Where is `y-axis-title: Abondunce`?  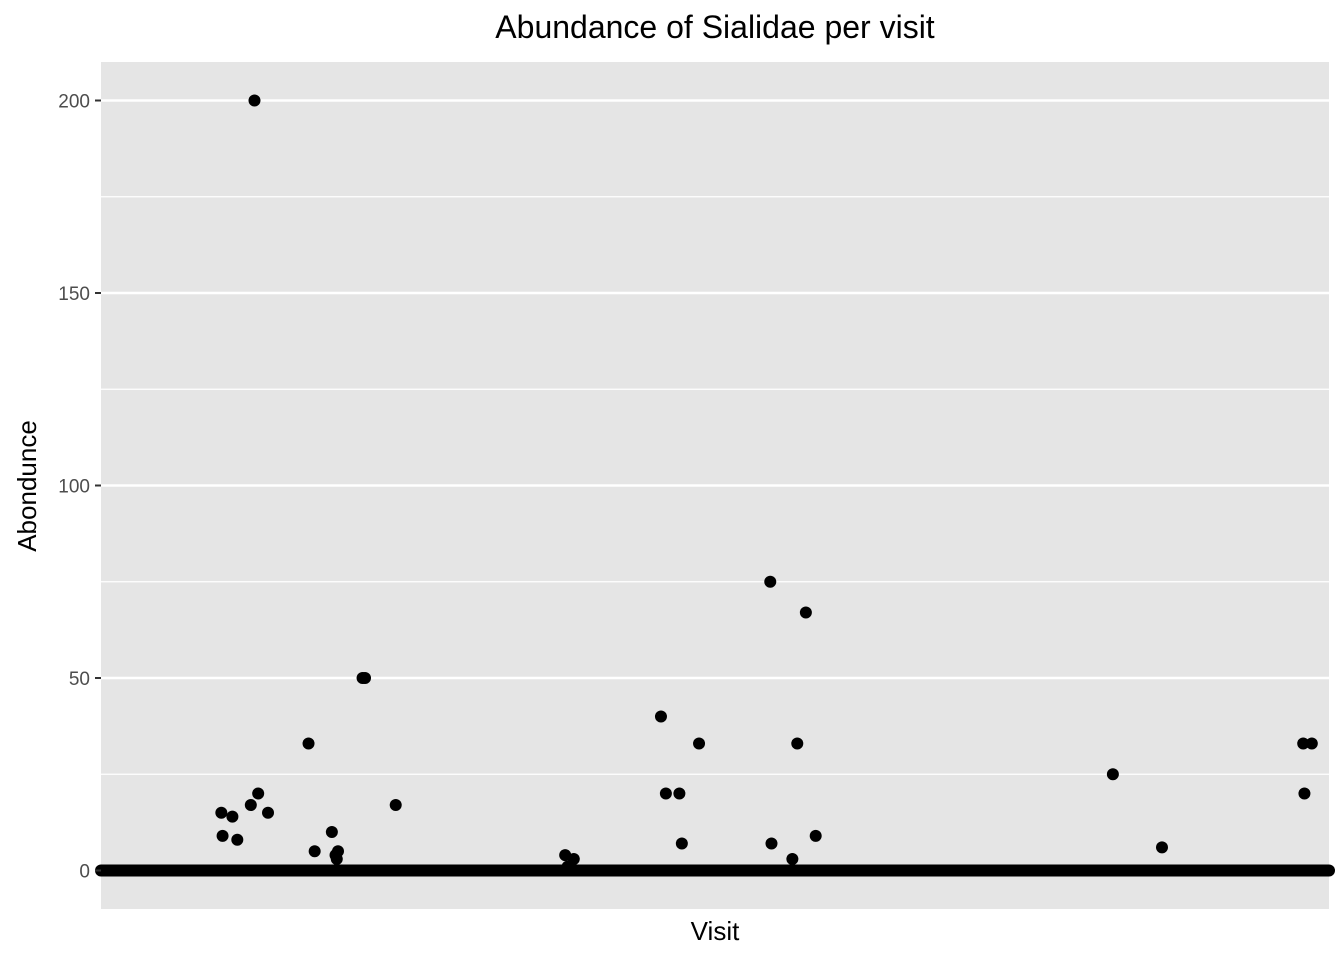 y-axis-title: Abondunce is located at coordinates (27, 486).